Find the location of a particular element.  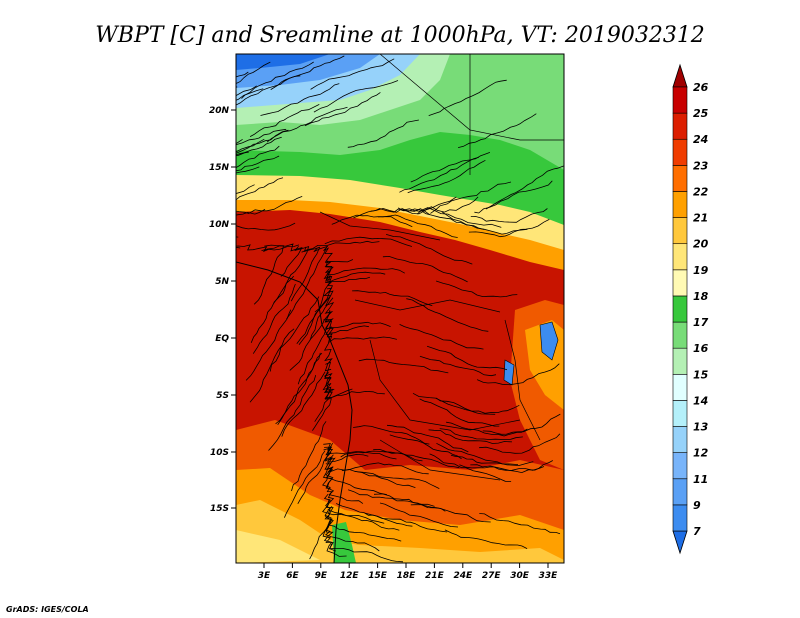

colorbar-label: 14 is located at coordinates (700, 400).